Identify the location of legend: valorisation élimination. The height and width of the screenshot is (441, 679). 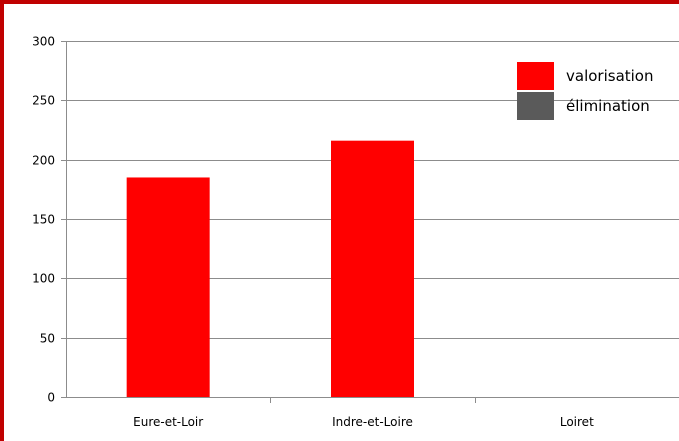
(585, 91).